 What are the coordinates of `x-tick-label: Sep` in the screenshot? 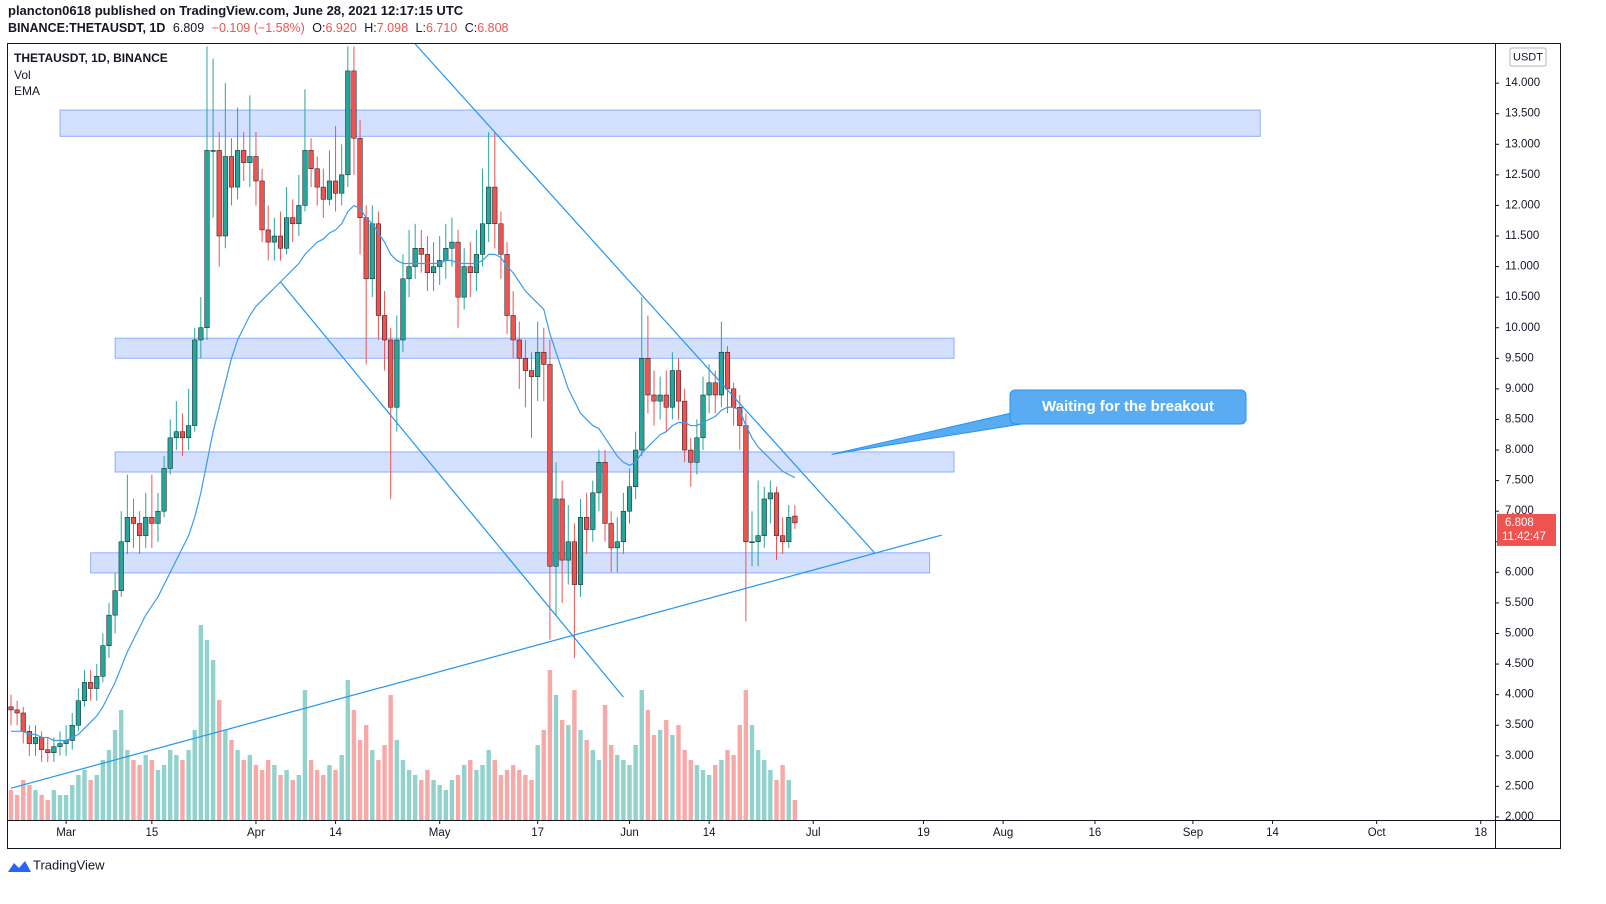 It's located at (1193, 833).